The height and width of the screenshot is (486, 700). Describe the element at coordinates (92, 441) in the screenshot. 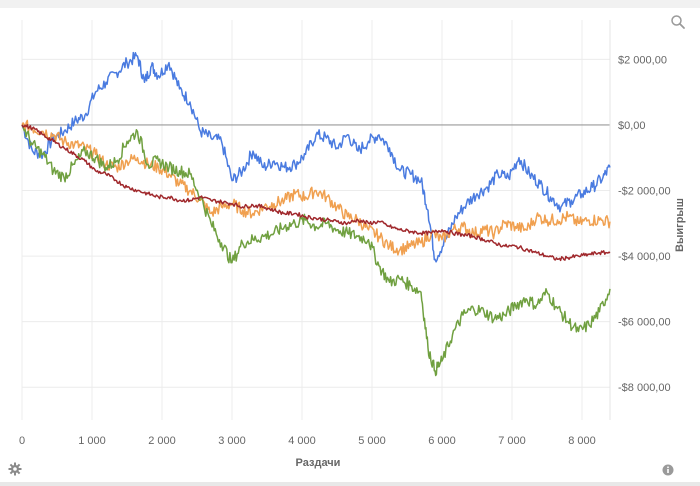

I see `x-tick-label: 1 000` at that location.